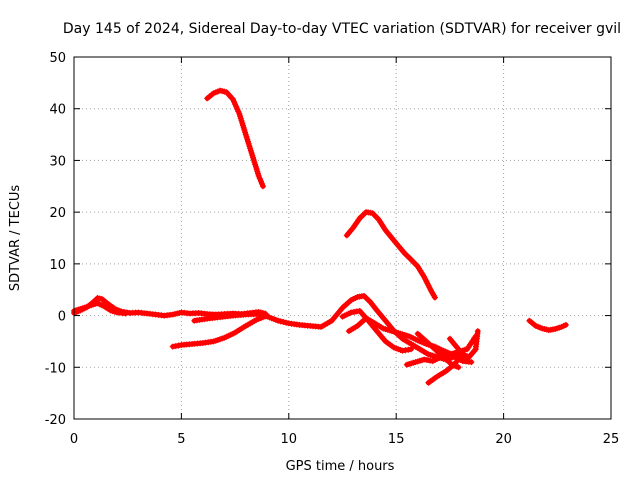 The height and width of the screenshot is (480, 640). What do you see at coordinates (55, 368) in the screenshot?
I see `y-tick-label: -10` at bounding box center [55, 368].